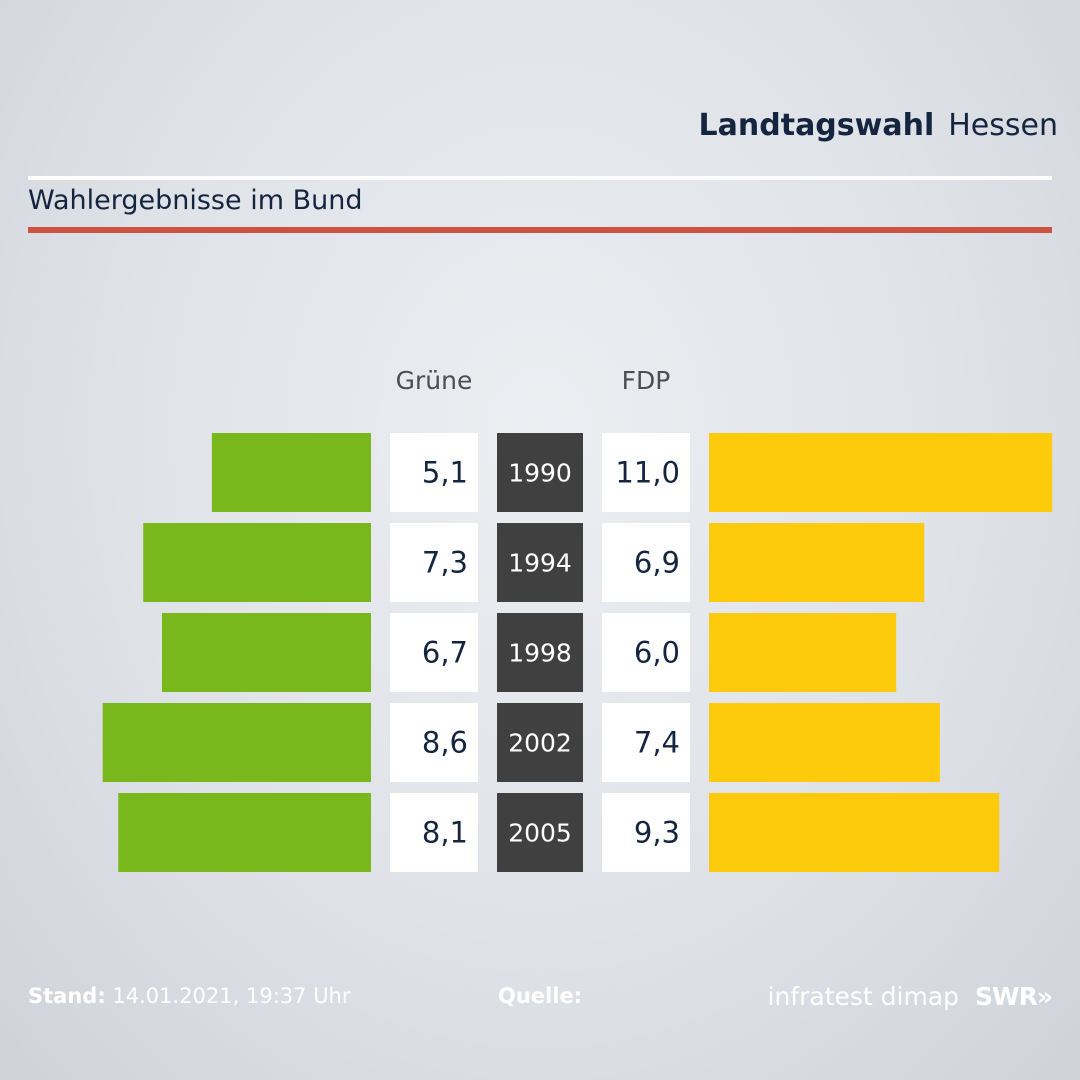  I want to click on year-box-1994, so click(540, 562).